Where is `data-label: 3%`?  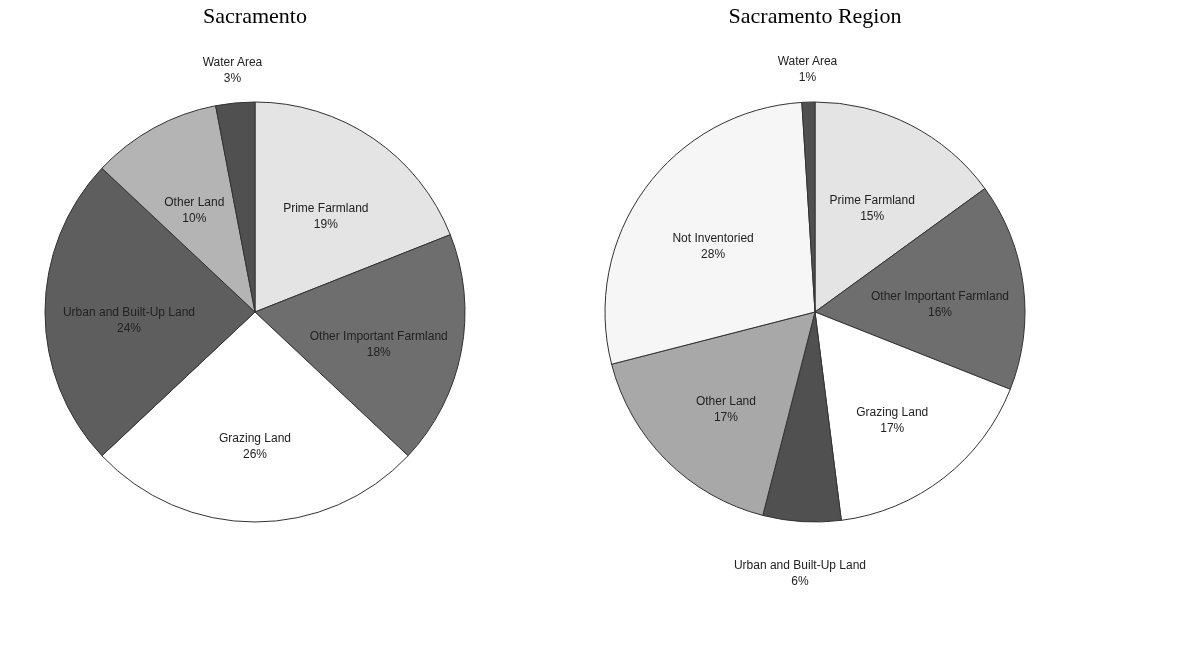
data-label: 3% is located at coordinates (232, 77).